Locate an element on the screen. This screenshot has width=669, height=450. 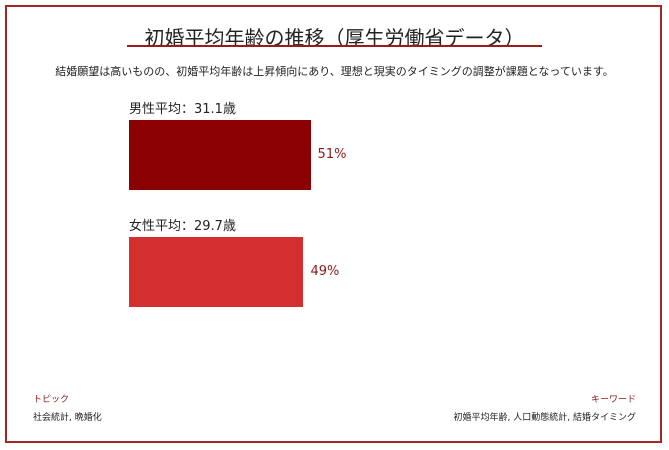
keyword-label: キーワード is located at coordinates (613, 400).